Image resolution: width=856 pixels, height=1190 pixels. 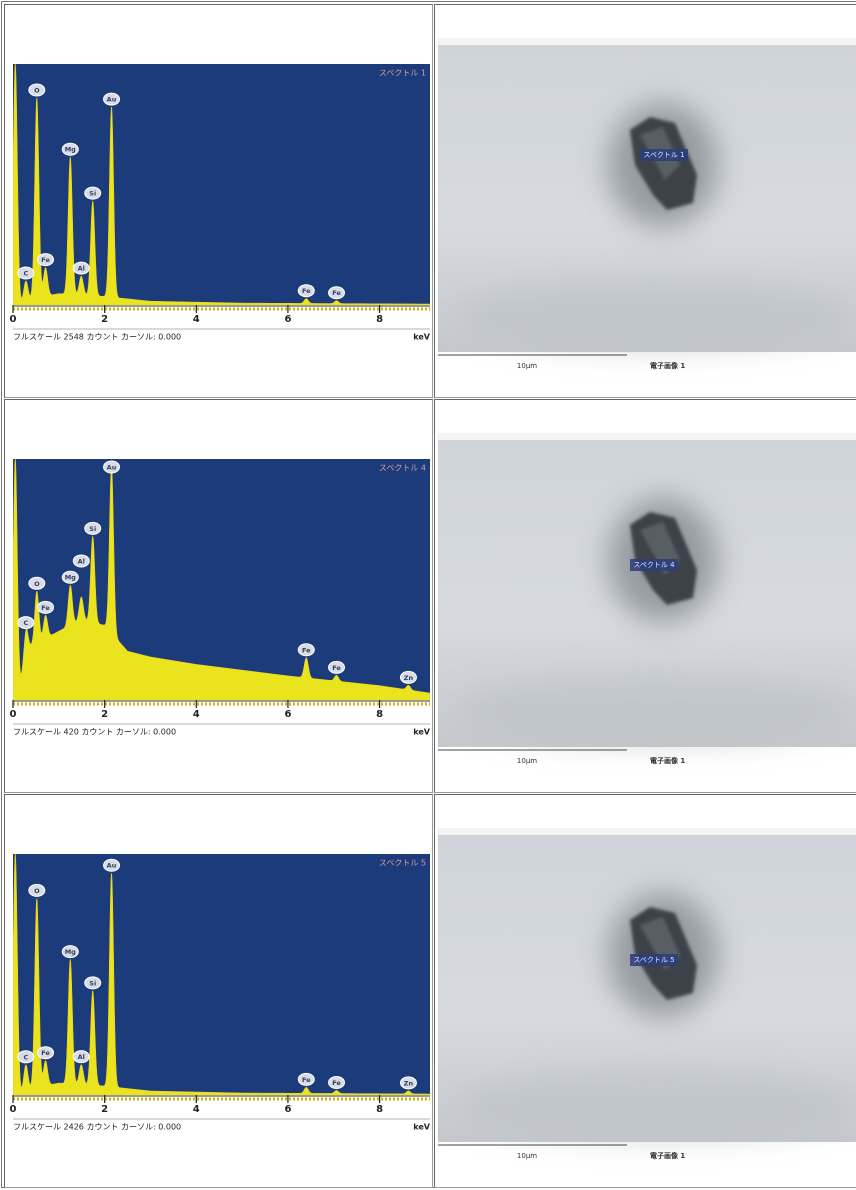 I want to click on x-tick-label: 4, so click(x=196, y=1109).